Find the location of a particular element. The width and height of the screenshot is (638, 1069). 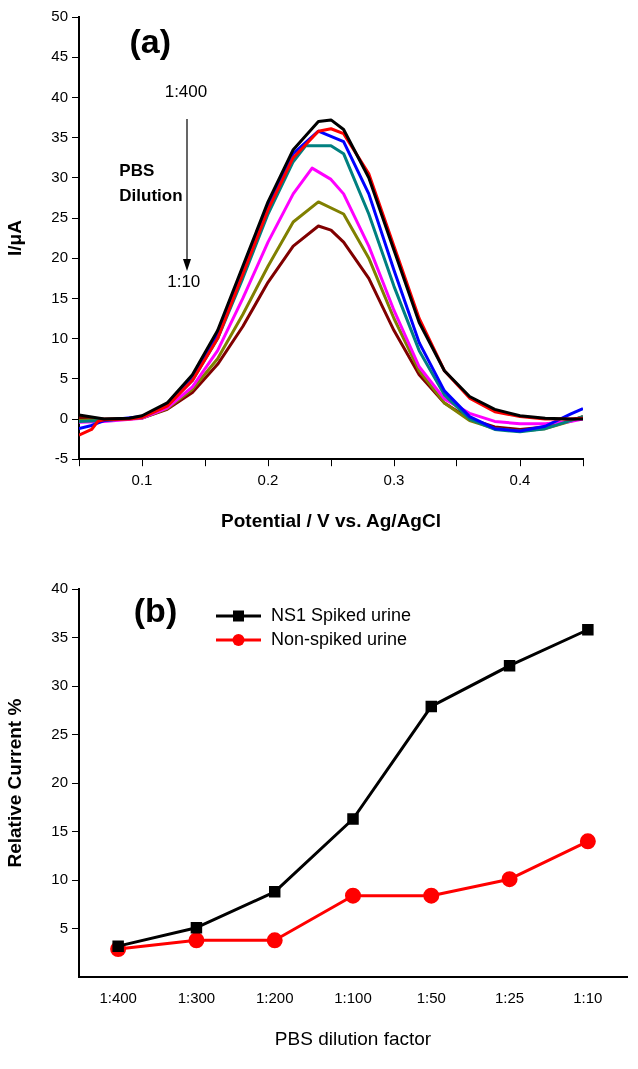

x-tick-label: 1:300 is located at coordinates (196, 998).